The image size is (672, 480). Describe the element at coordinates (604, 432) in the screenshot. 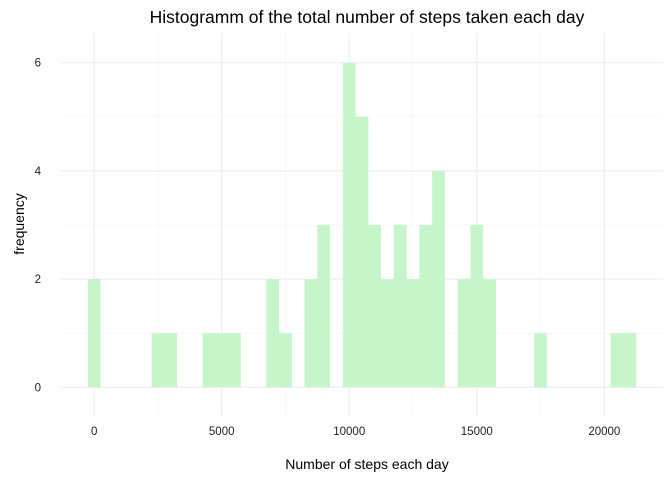

I see `x-tick-label: 20000` at that location.